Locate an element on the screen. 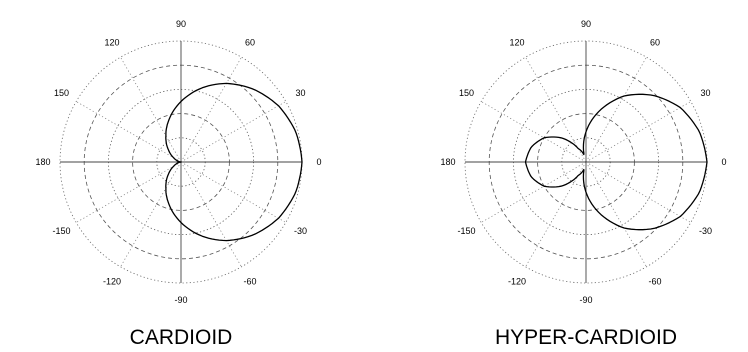 This screenshot has width=748, height=352. caption-hyper-cardioid: HYPER-CARDIOID is located at coordinates (586, 337).